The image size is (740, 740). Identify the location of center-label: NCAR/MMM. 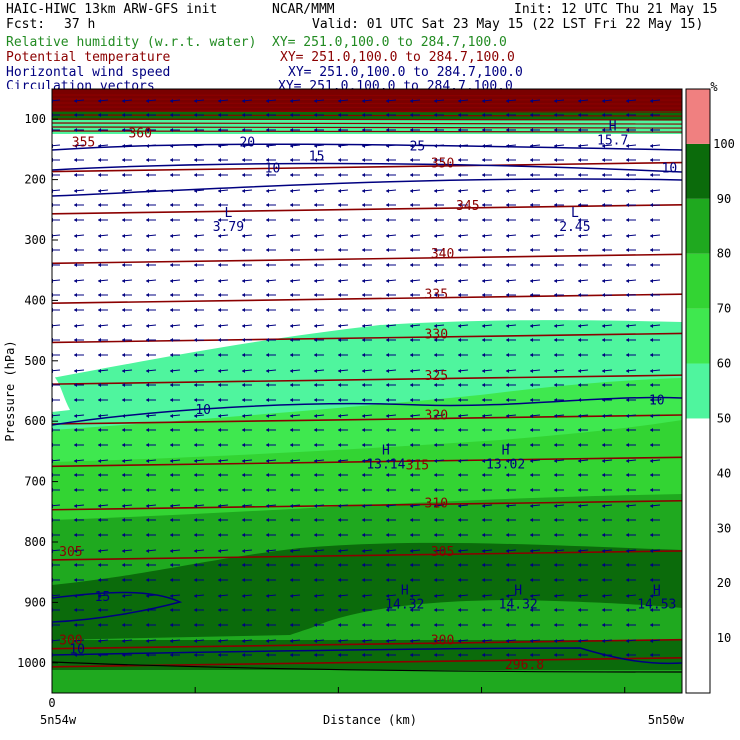
(303, 9).